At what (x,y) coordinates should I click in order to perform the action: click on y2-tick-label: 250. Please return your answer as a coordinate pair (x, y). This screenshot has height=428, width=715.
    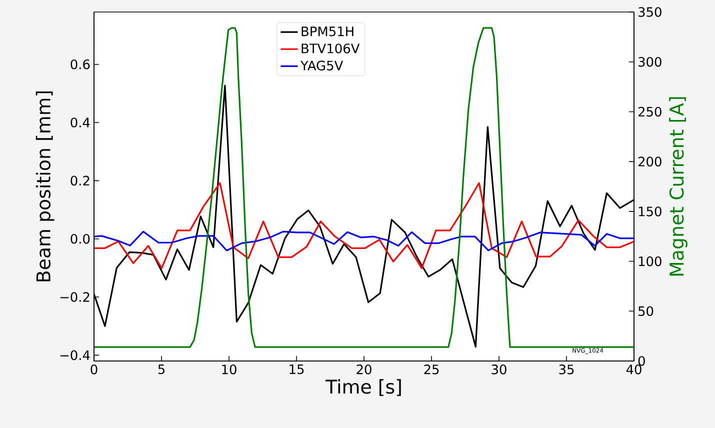
    Looking at the image, I should click on (650, 111).